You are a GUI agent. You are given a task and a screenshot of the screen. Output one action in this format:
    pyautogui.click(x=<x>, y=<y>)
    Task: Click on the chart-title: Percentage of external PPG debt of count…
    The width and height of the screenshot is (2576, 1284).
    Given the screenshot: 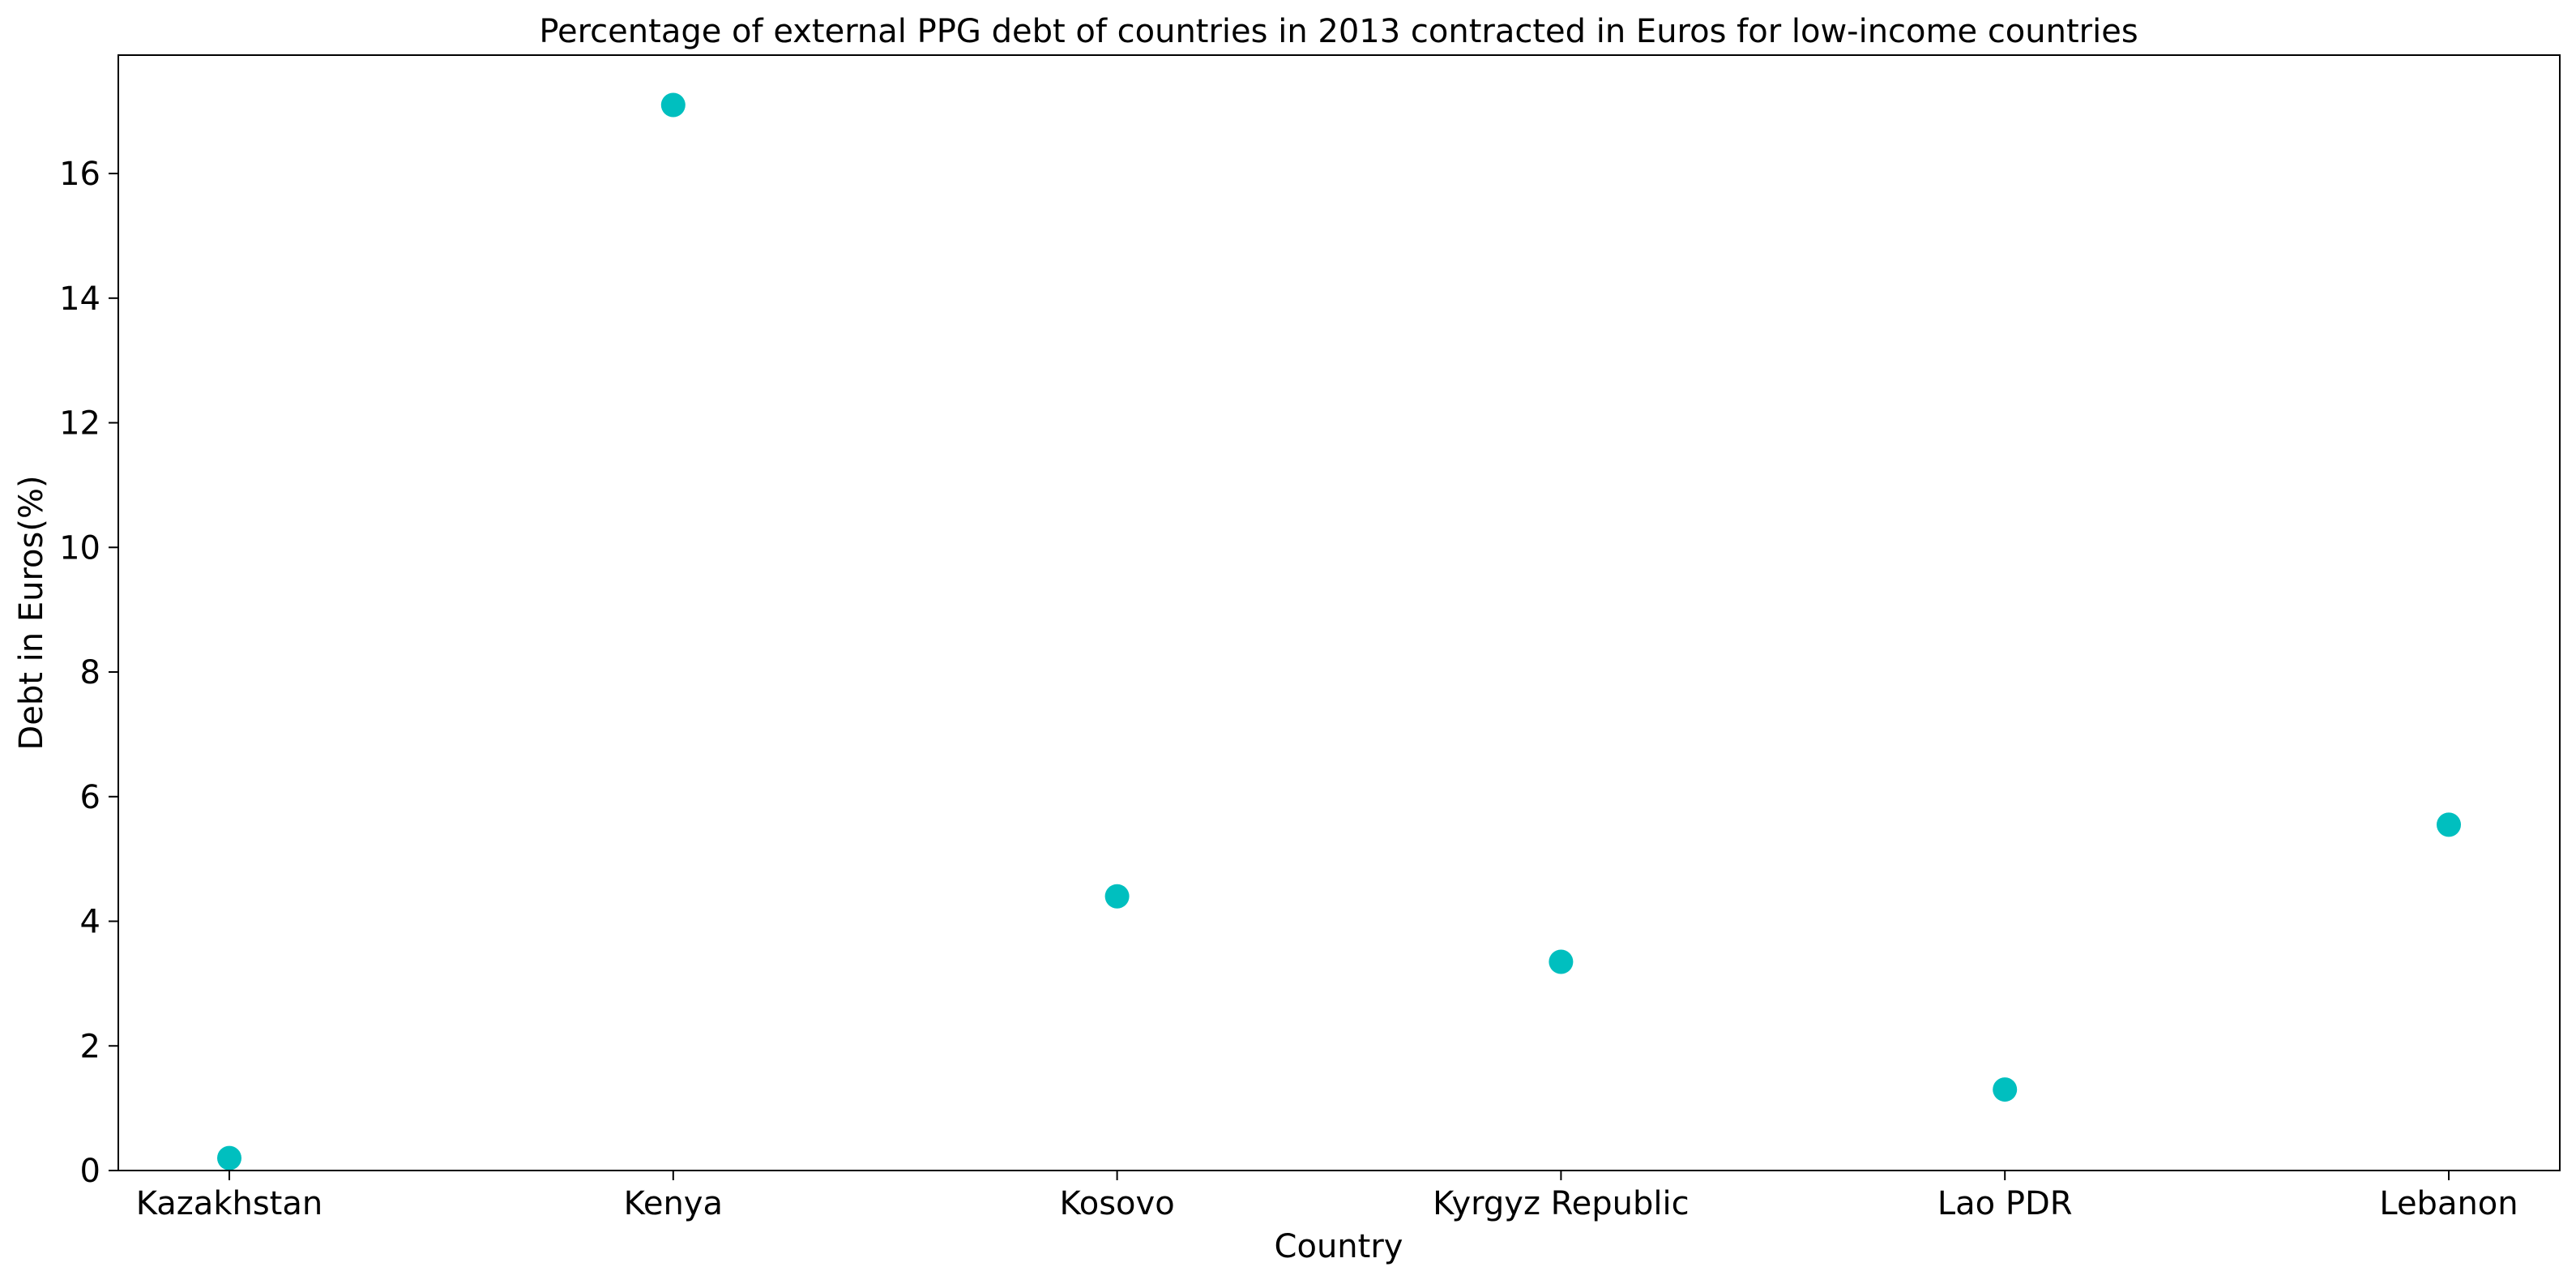 What is the action you would take?
    pyautogui.click(x=1338, y=31)
    